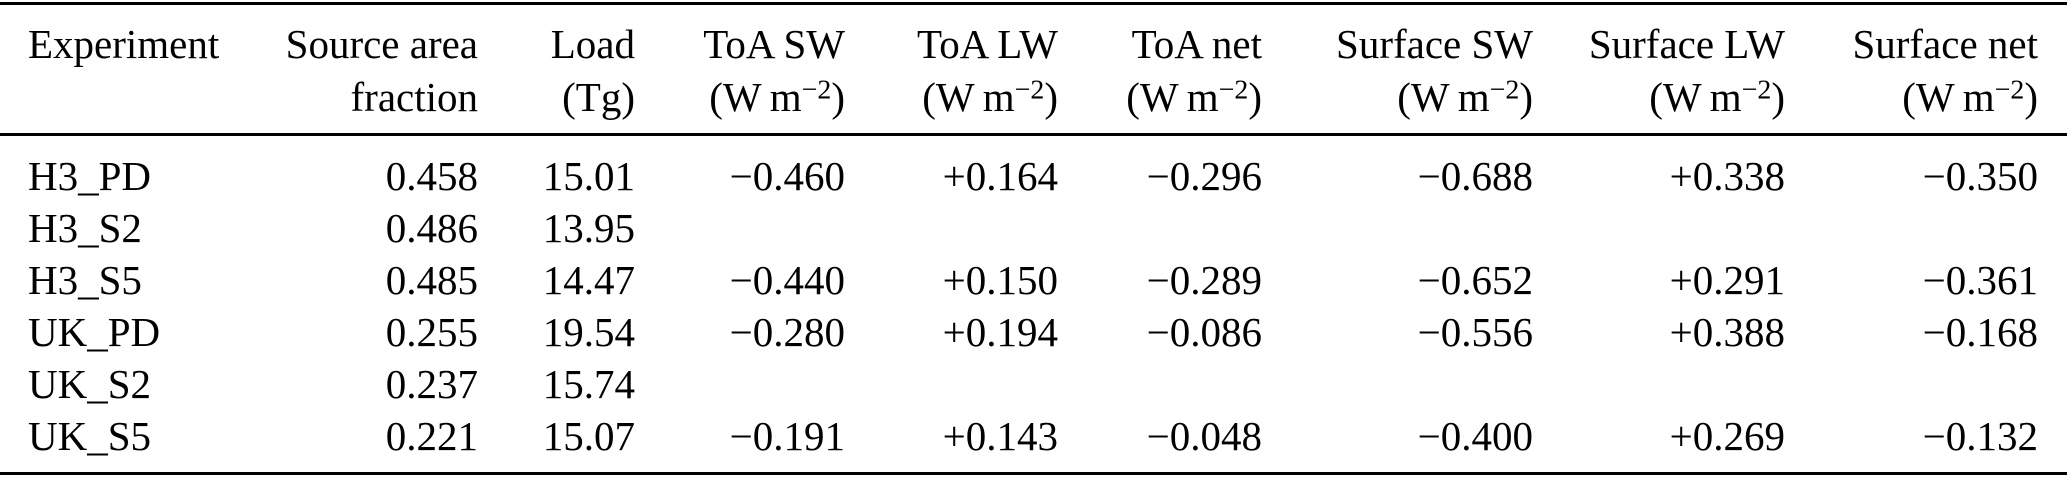 Image resolution: width=2067 pixels, height=480 pixels. What do you see at coordinates (987, 44) in the screenshot?
I see `col-header-toa-lw-label: ToA LW` at bounding box center [987, 44].